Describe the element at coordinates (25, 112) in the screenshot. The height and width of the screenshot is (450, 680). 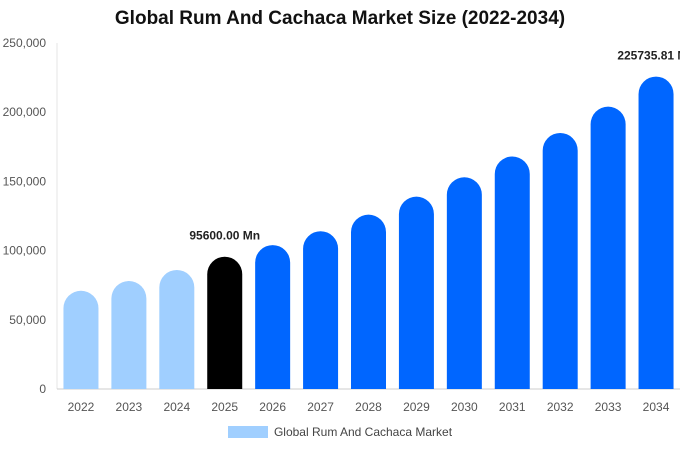
I see `y-tick-label: 200,000` at that location.